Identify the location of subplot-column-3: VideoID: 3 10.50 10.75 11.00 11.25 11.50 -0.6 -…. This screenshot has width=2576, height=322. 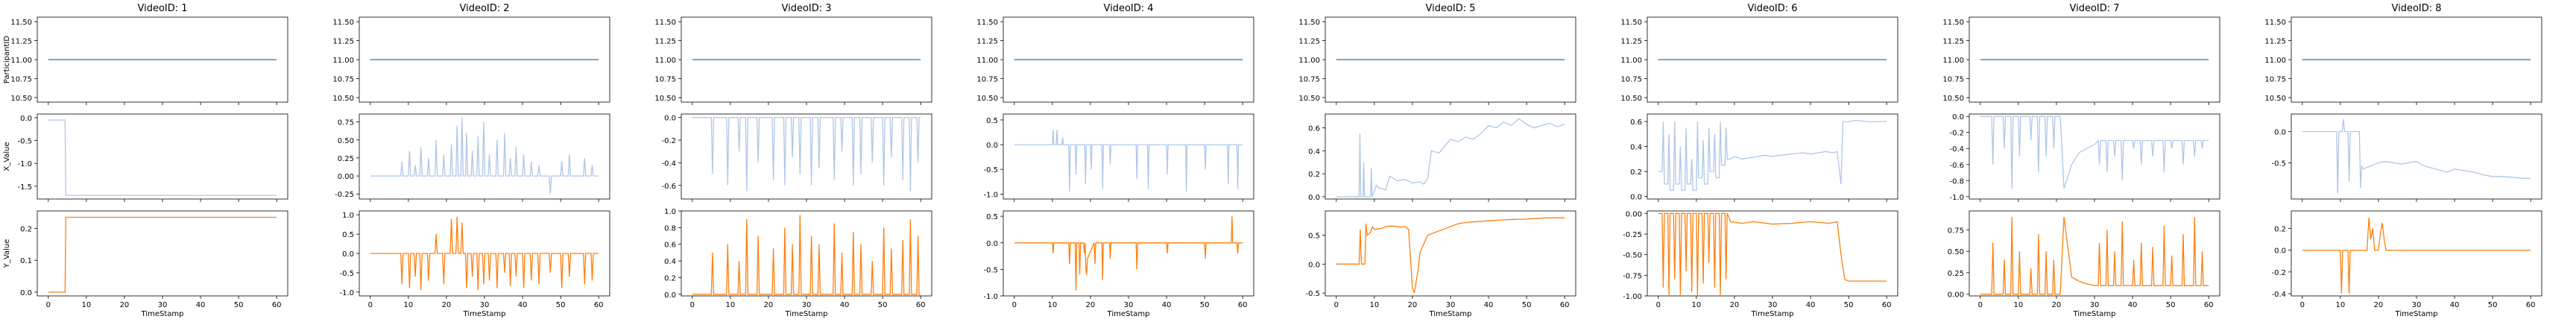
(793, 160).